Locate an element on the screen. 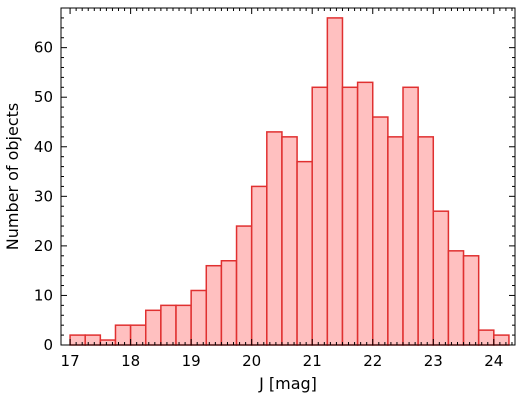 The height and width of the screenshot is (400, 526). y-axis-label: Number of objects is located at coordinates (12, 177).